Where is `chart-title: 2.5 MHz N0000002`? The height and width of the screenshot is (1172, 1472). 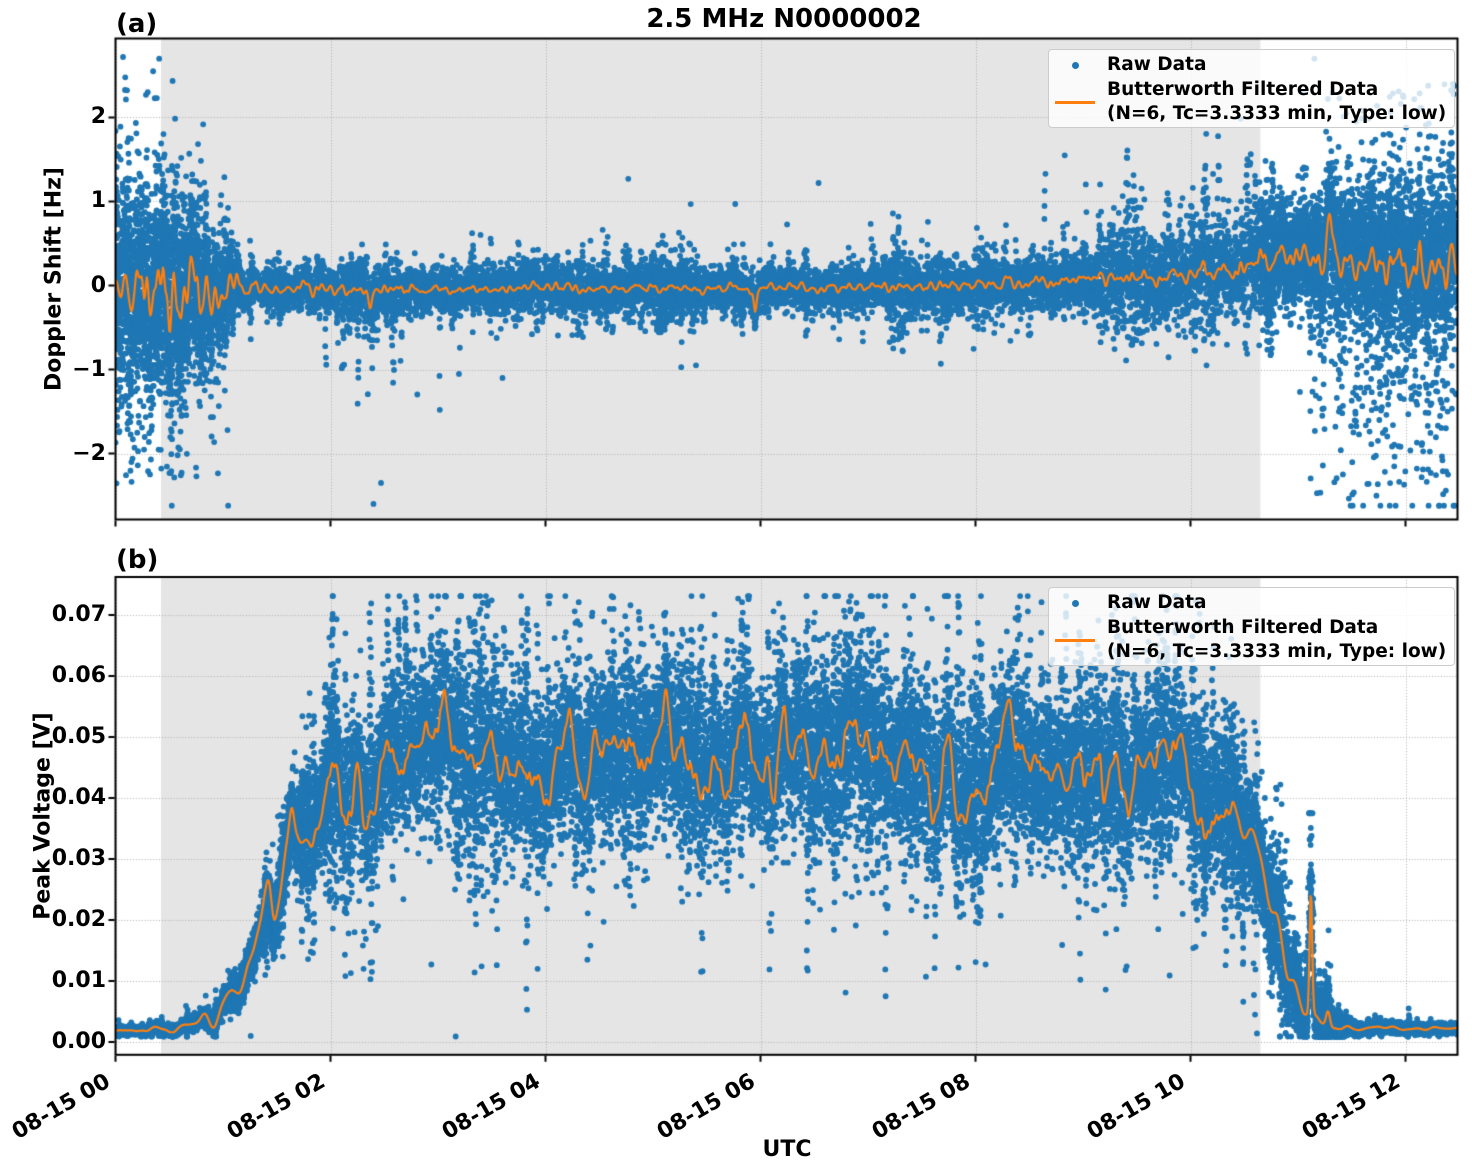 chart-title: 2.5 MHz N0000002 is located at coordinates (784, 19).